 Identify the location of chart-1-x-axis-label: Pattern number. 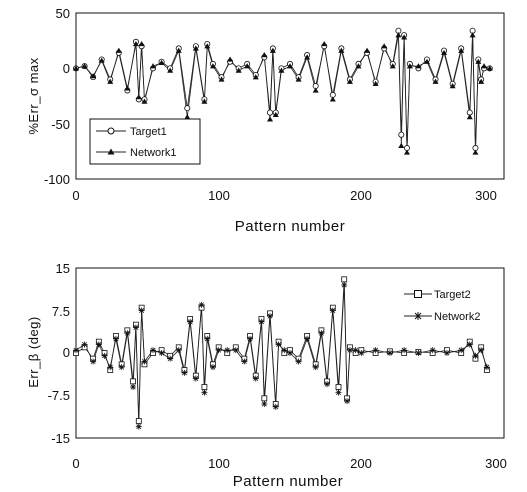
(290, 226).